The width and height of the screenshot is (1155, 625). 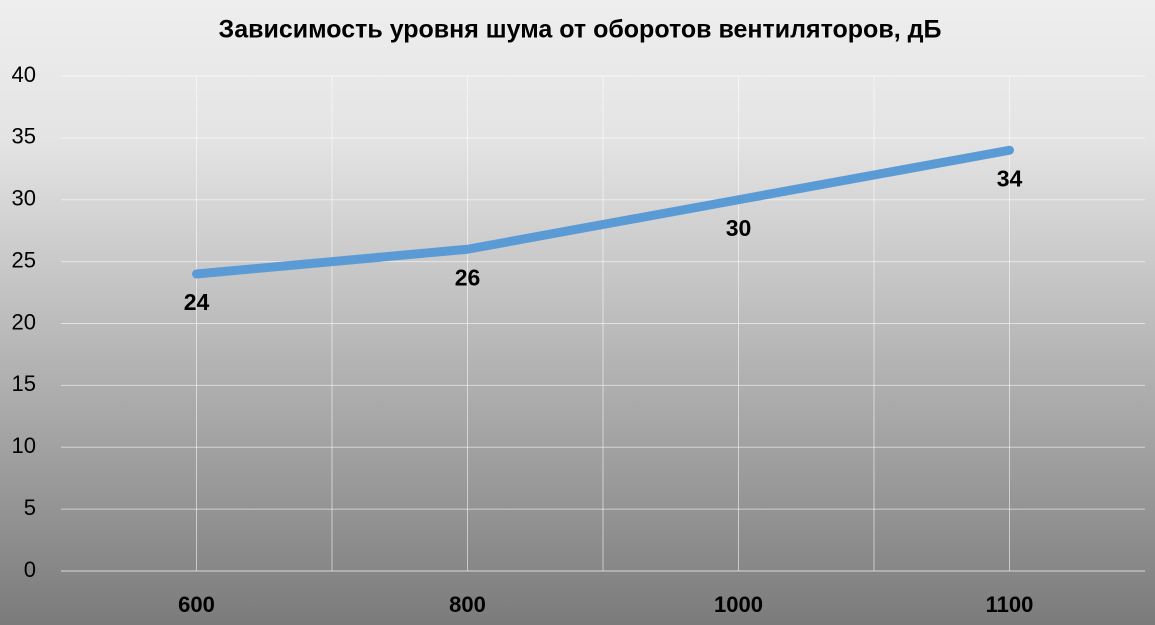 What do you see at coordinates (196, 604) in the screenshot?
I see `x-tick-label: 600` at bounding box center [196, 604].